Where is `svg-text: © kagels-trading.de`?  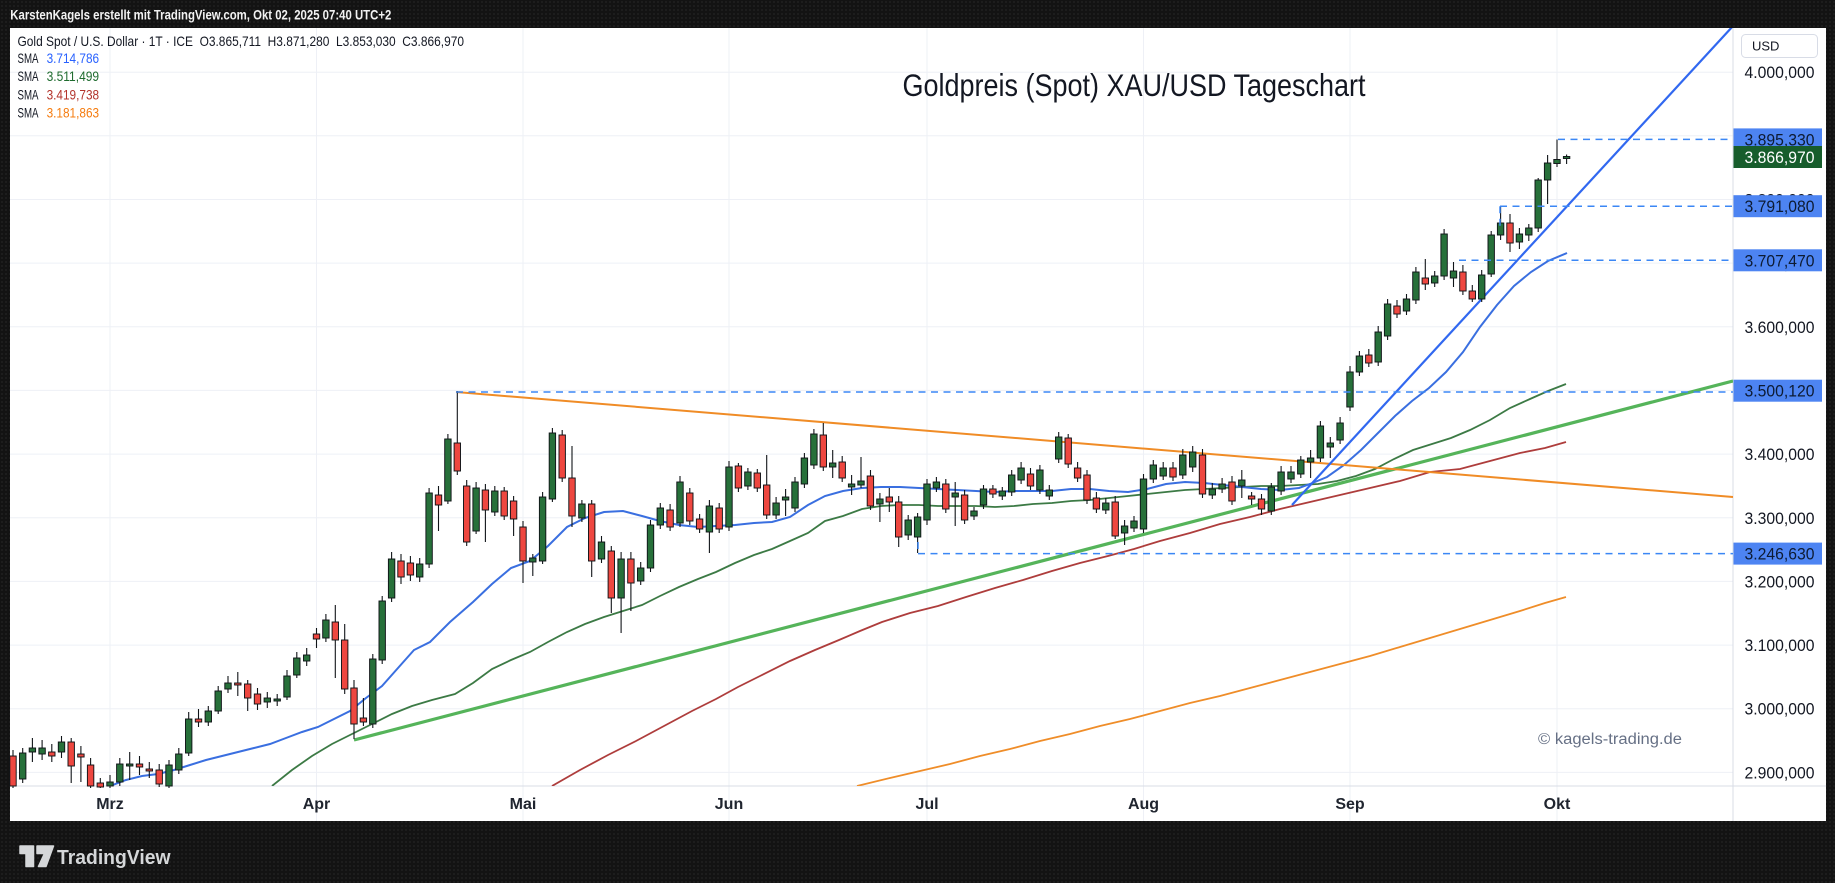
svg-text: © kagels-trading.de is located at coordinates (1610, 739).